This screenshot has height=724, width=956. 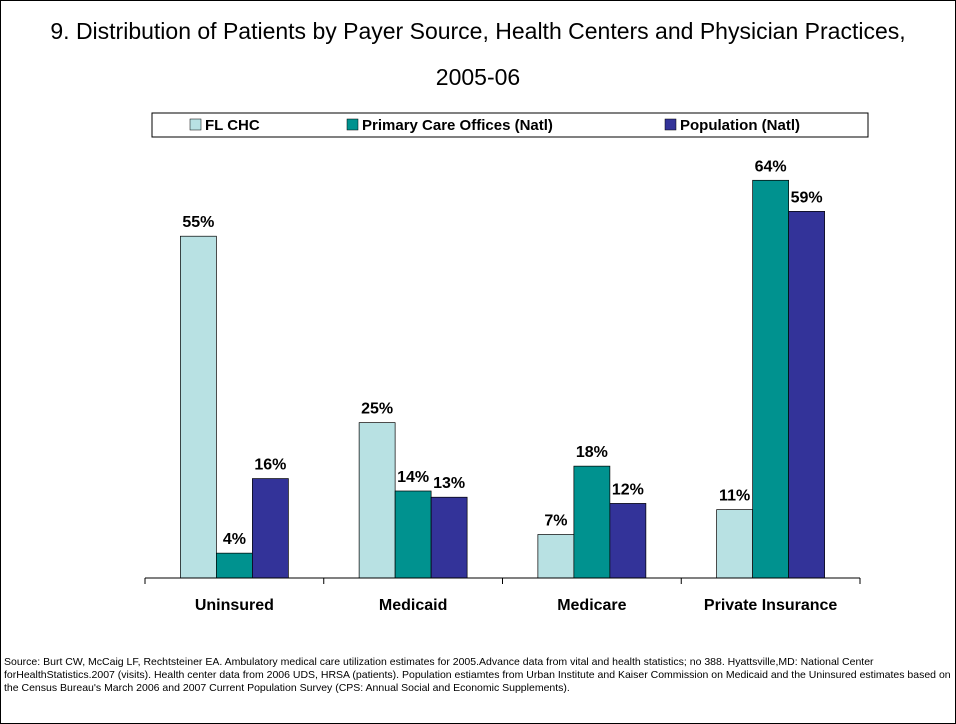 What do you see at coordinates (449, 483) in the screenshot?
I see `data-label: 13%` at bounding box center [449, 483].